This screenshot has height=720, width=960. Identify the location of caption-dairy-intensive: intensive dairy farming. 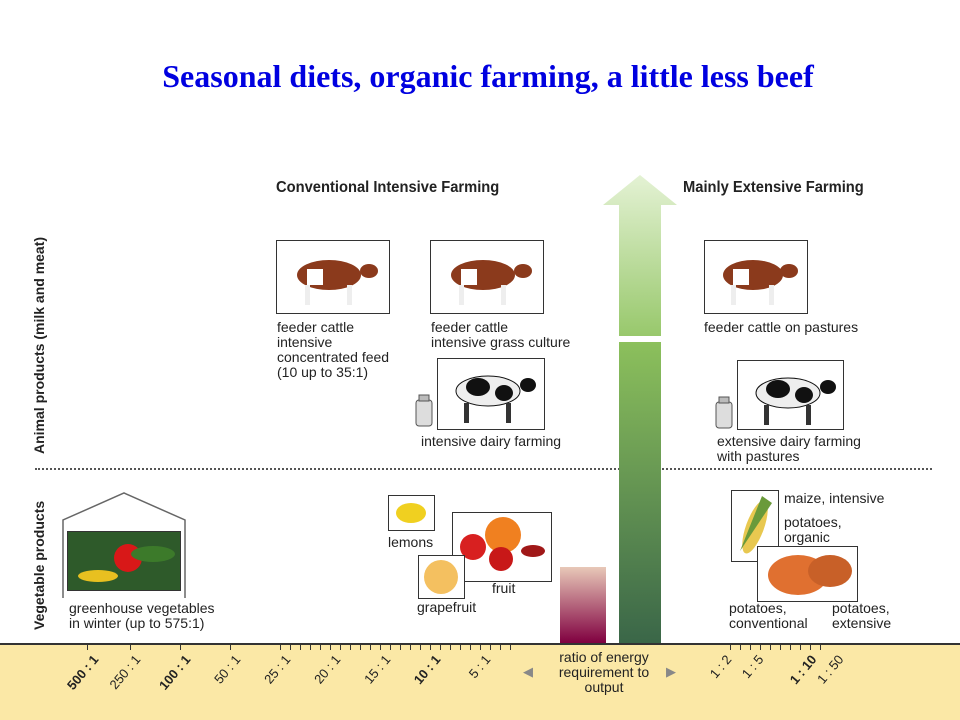
(491, 441).